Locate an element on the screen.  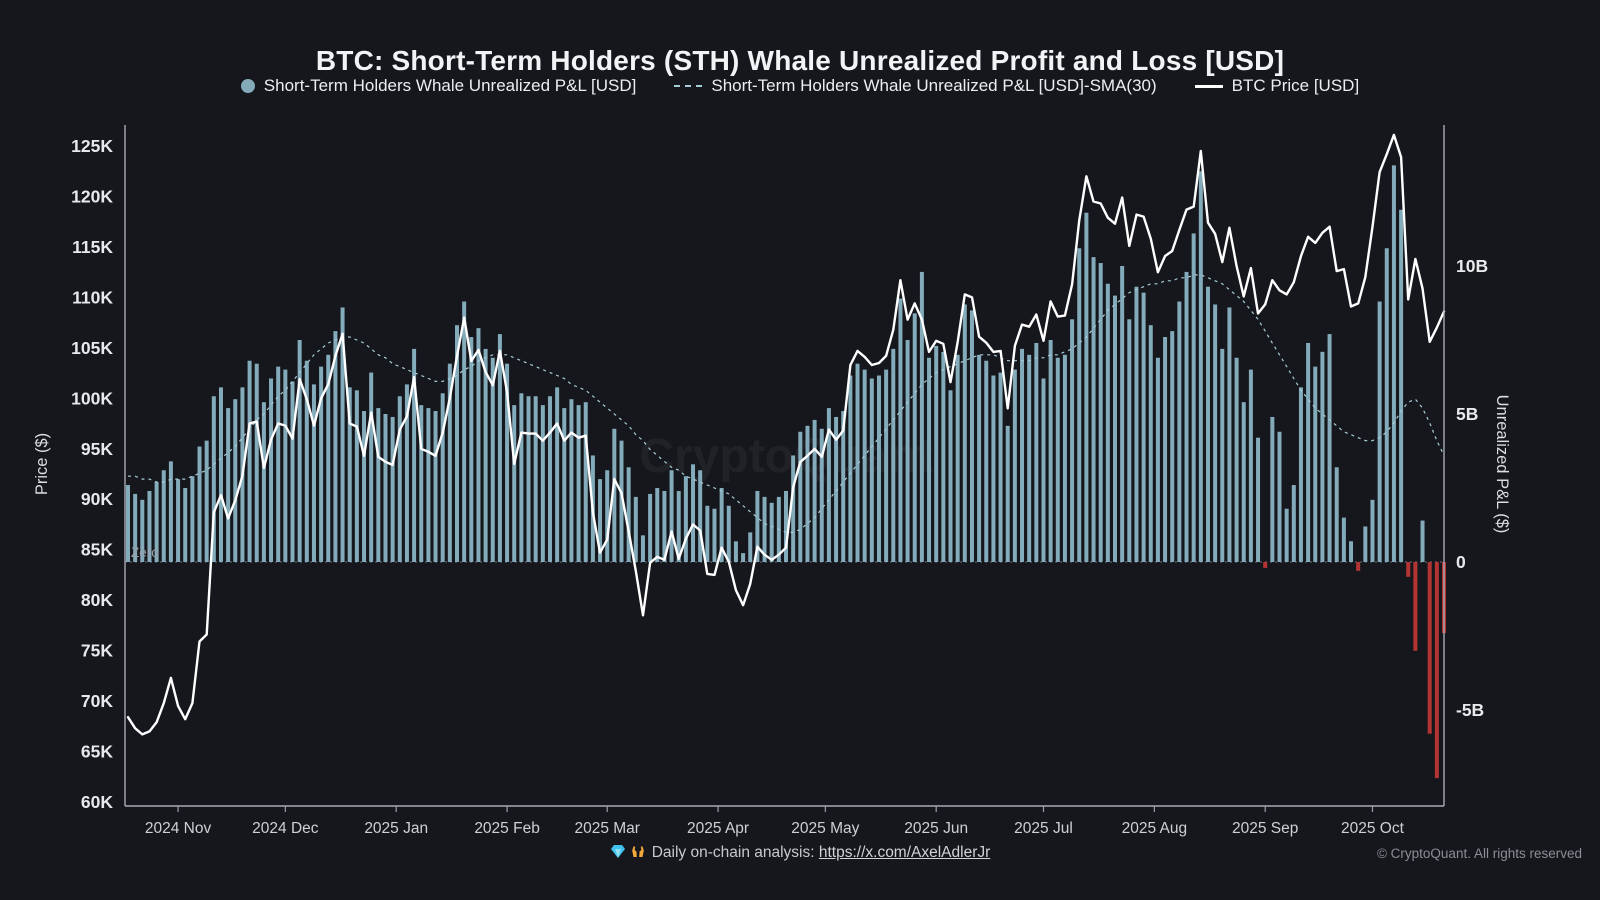
left-axis-tick: 85K is located at coordinates (97, 550).